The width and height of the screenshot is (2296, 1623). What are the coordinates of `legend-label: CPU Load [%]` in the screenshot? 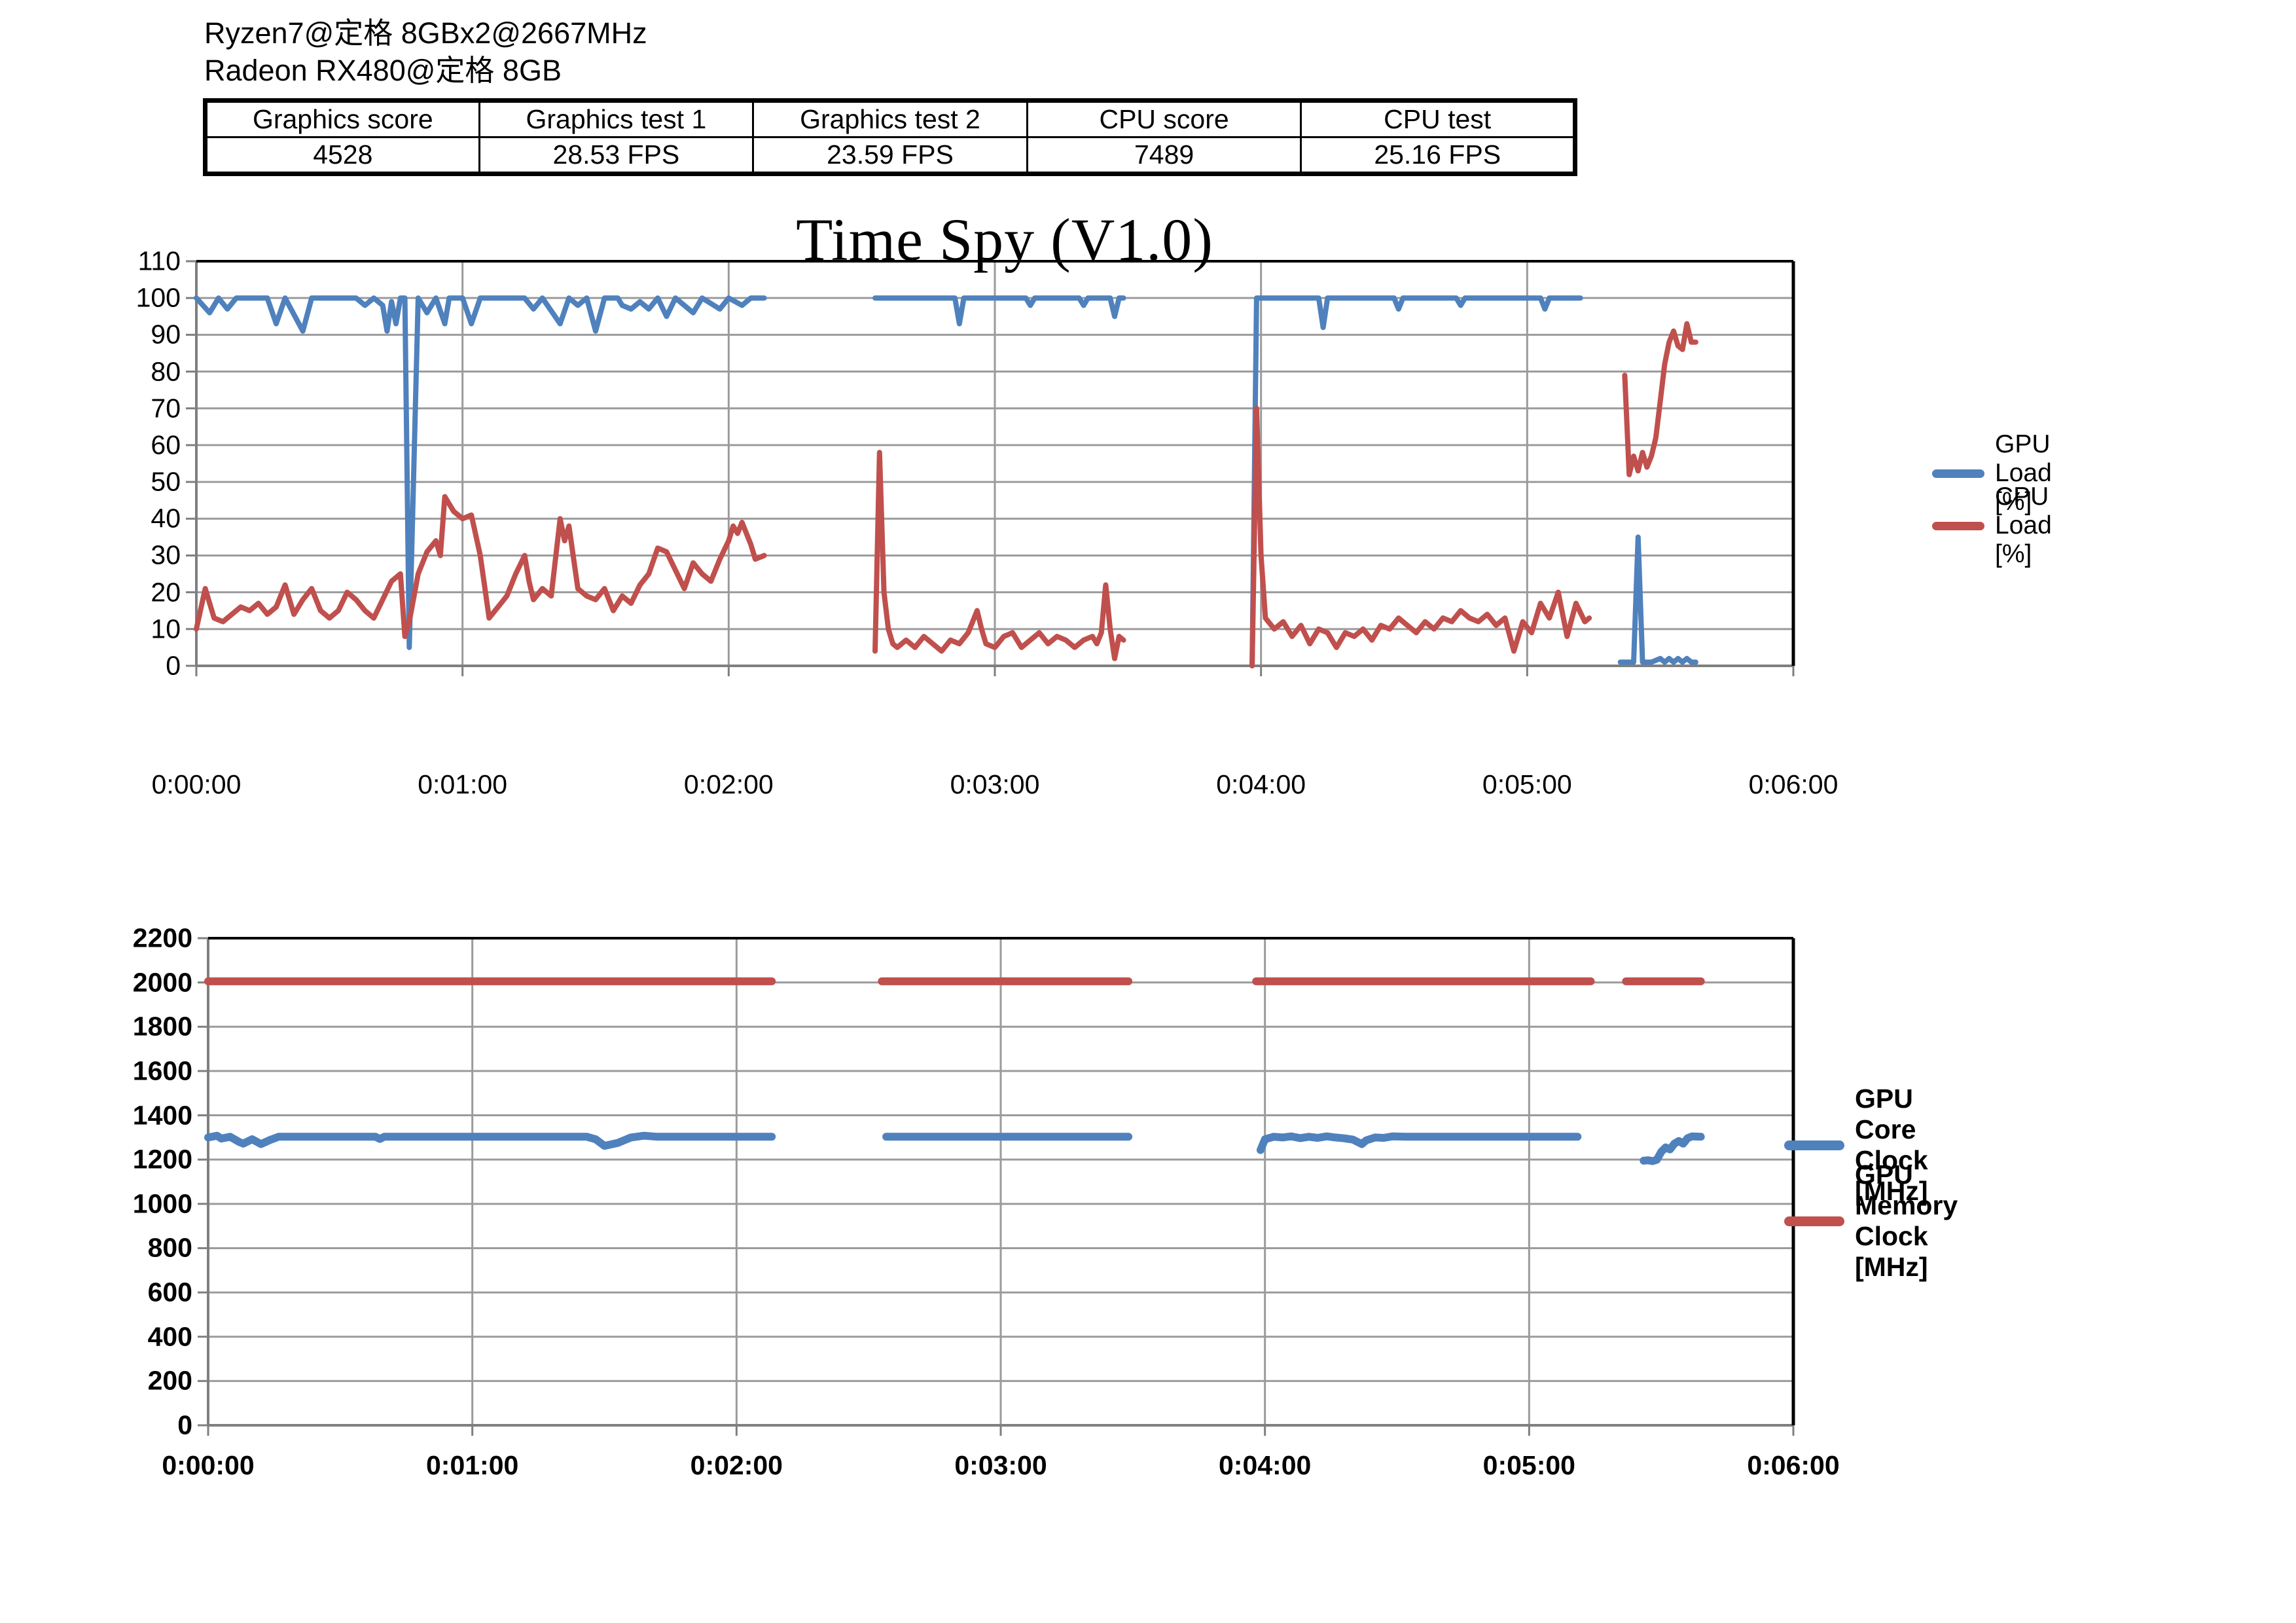 It's located at (2023, 525).